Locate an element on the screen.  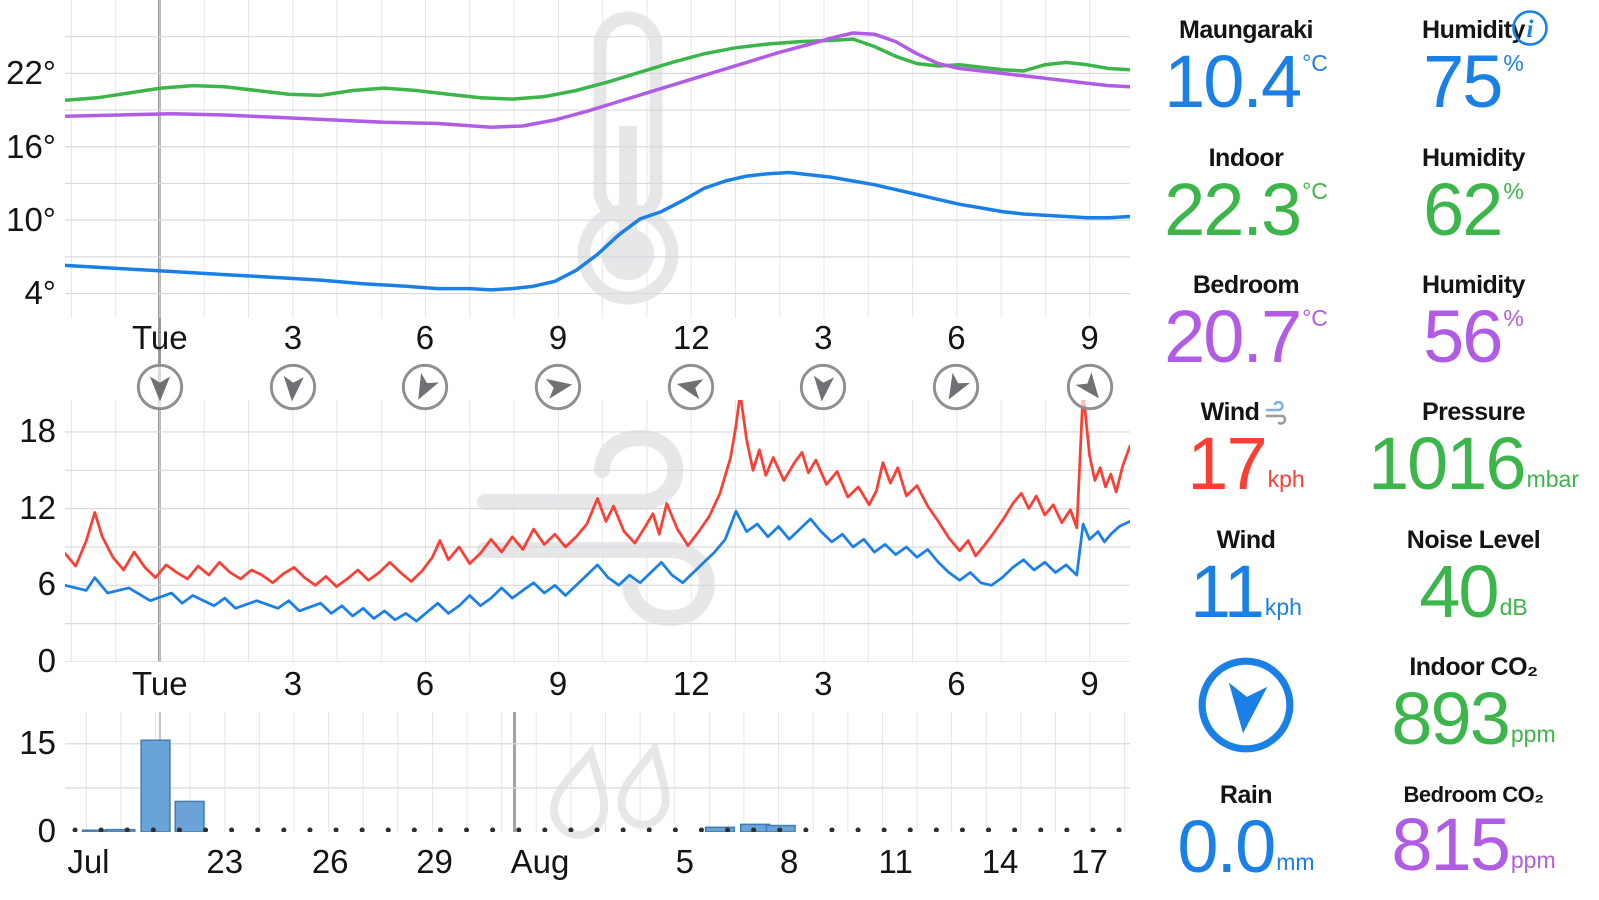
reading-value-block: 20.7°C is located at coordinates (1246, 337).